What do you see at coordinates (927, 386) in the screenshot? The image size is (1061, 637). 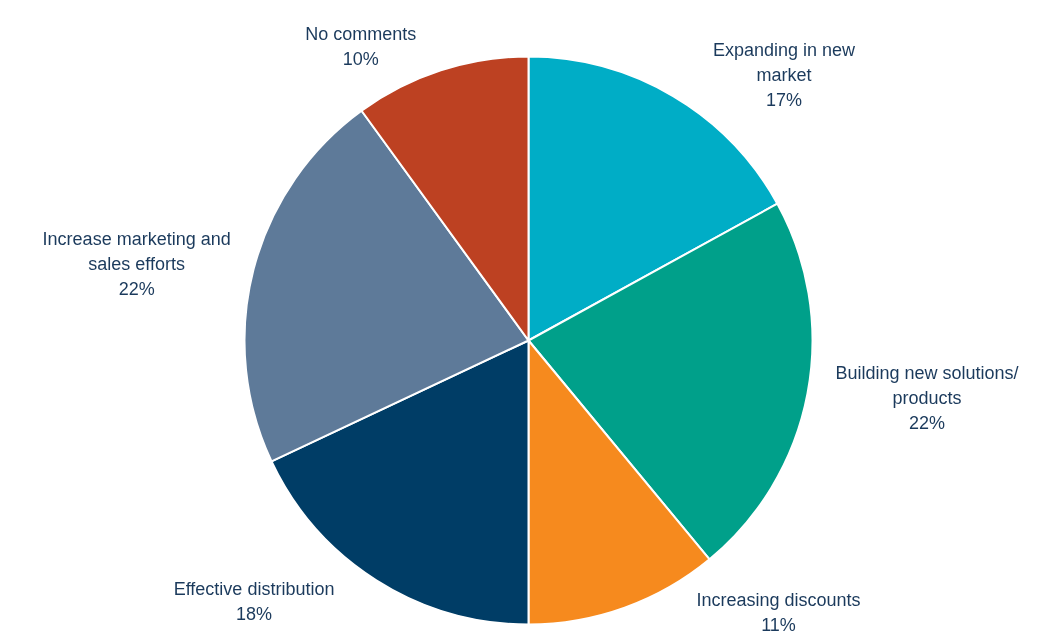 I see `slice-label: Building new solutions/ products` at bounding box center [927, 386].